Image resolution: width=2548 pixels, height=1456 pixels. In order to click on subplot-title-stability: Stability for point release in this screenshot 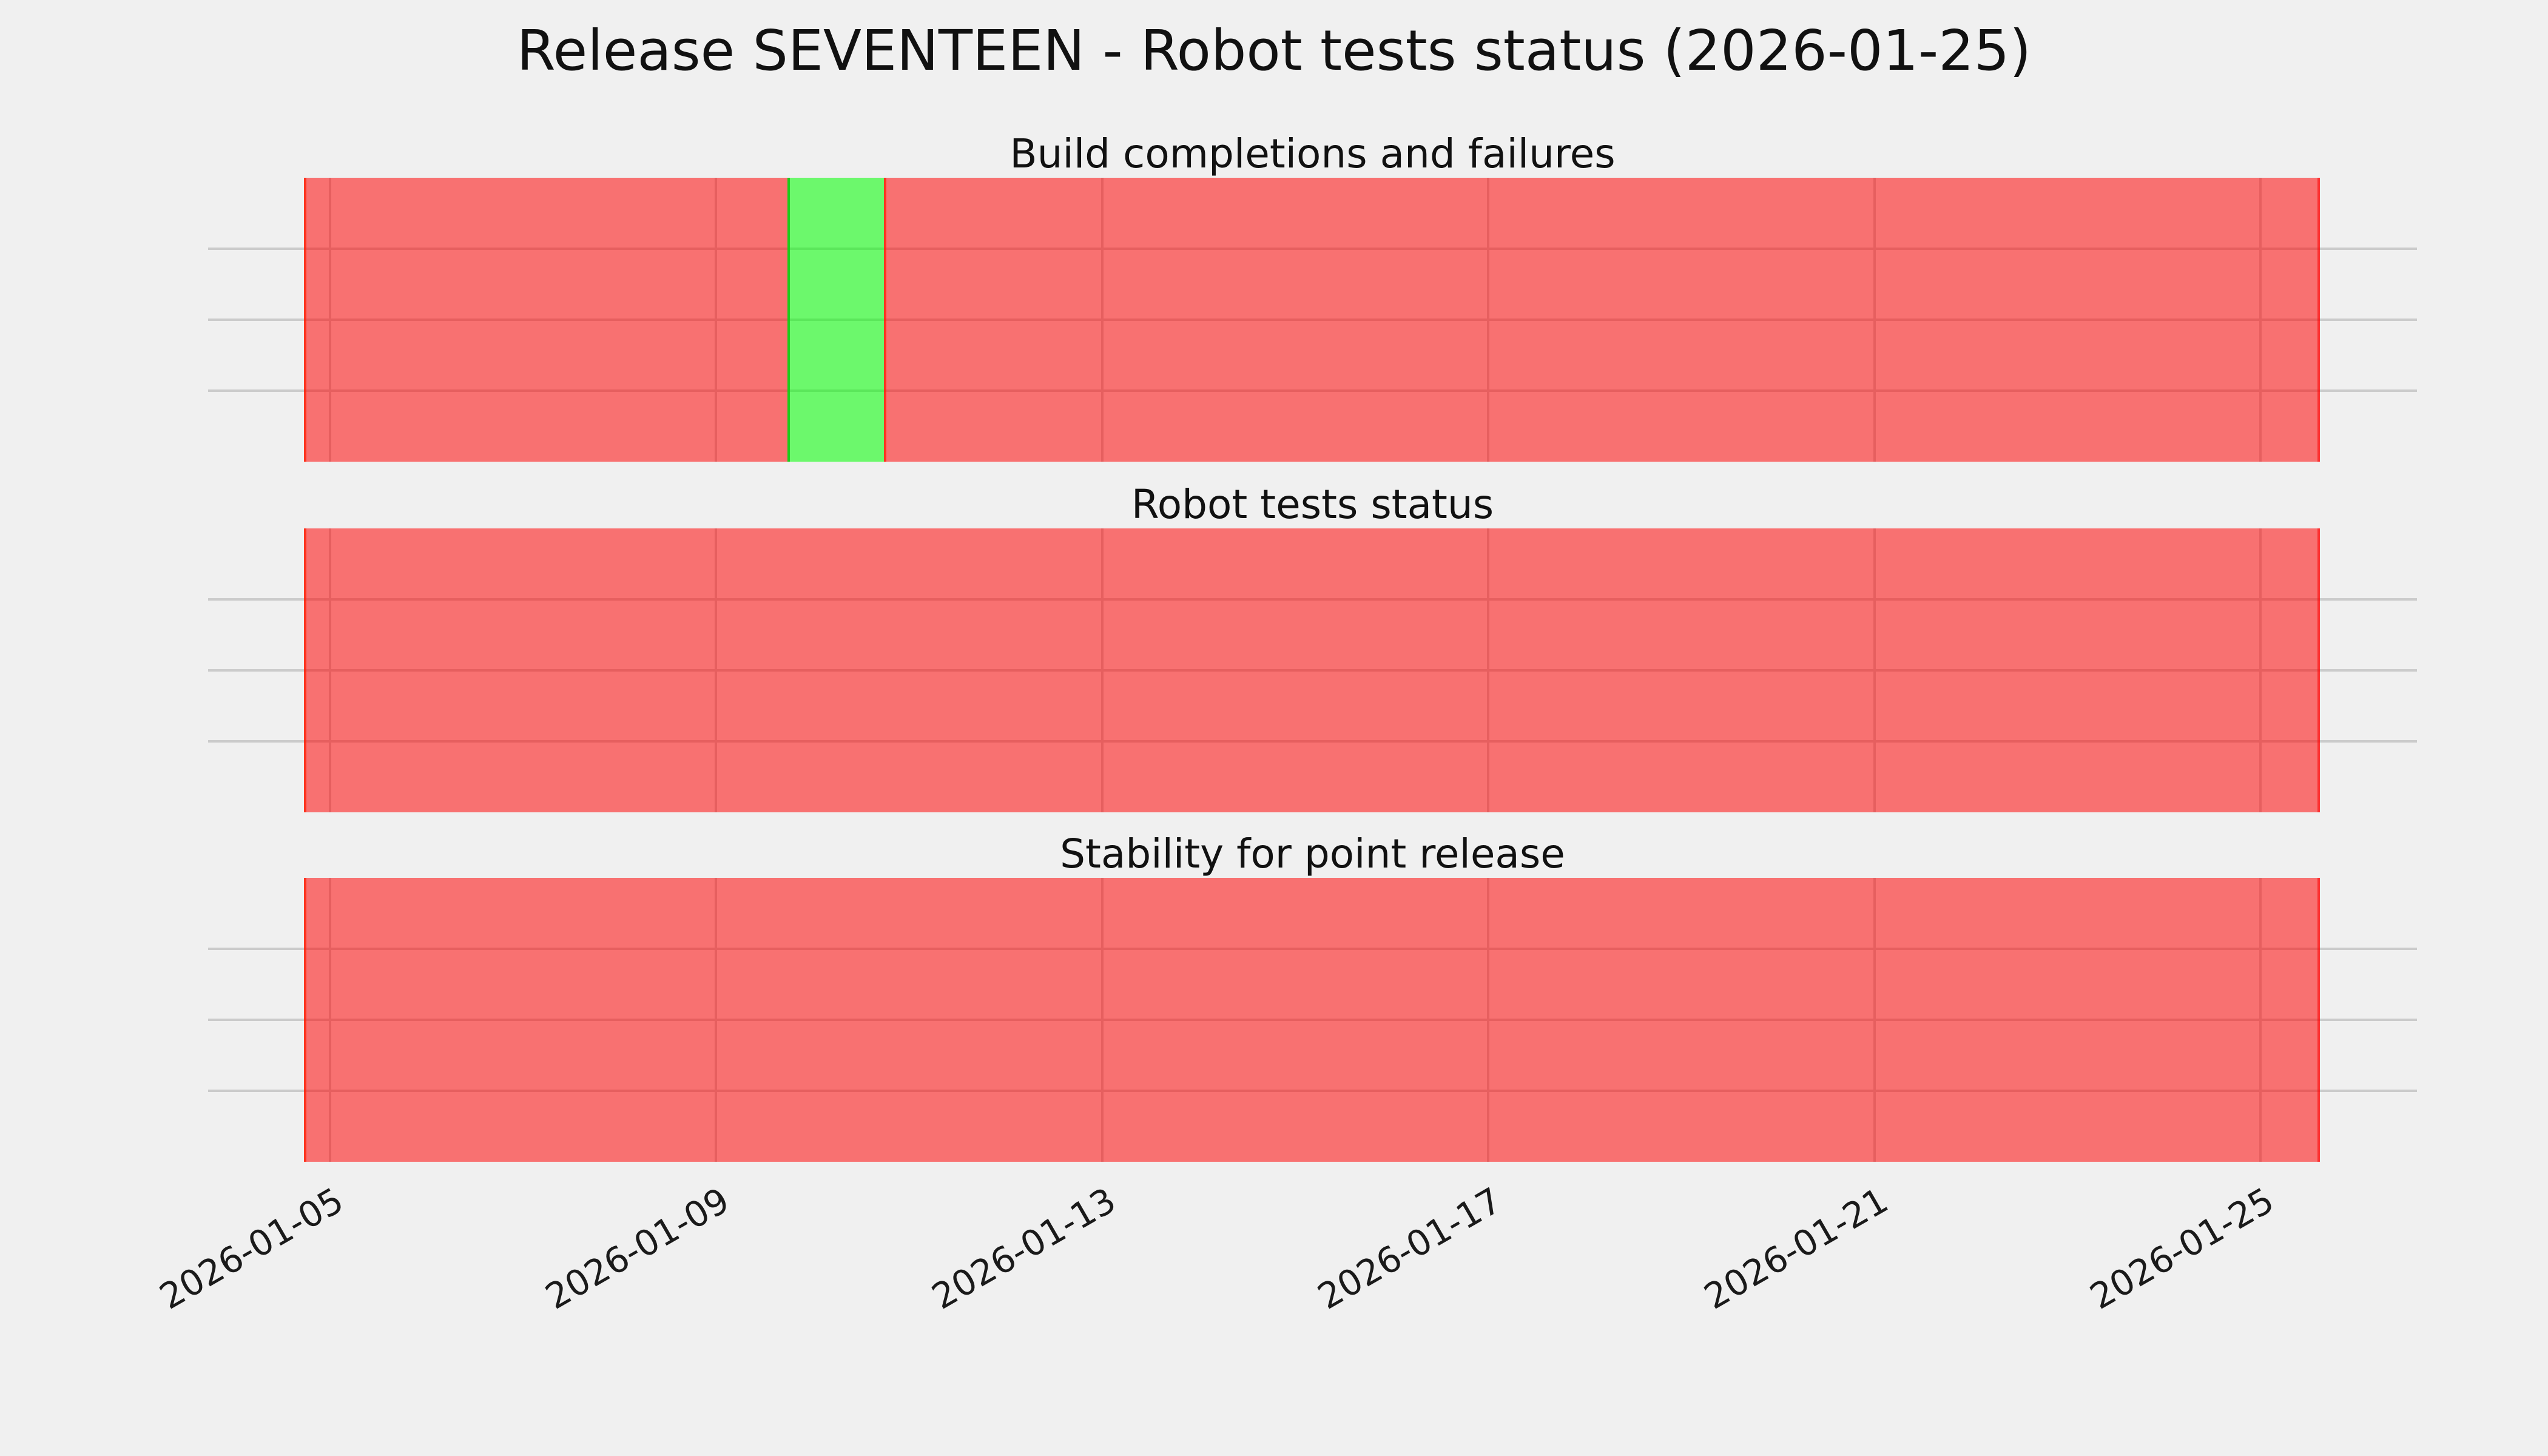, I will do `click(1312, 854)`.